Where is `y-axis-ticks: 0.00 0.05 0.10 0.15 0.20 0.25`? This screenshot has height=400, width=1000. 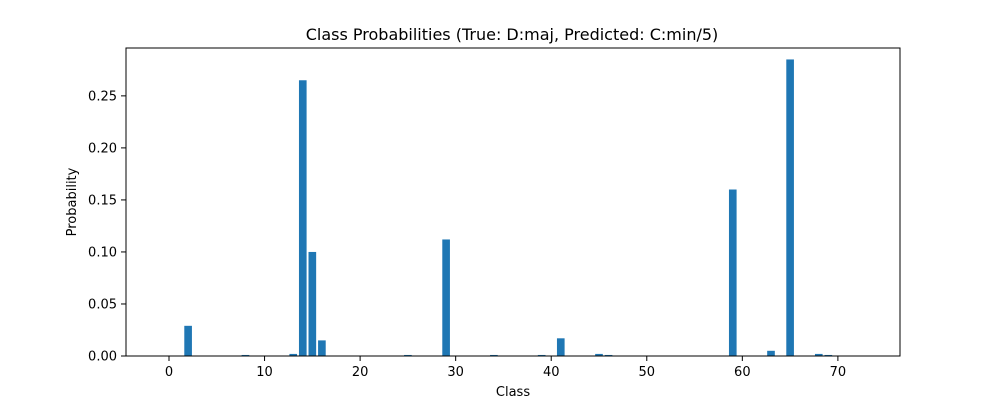 y-axis-ticks: 0.00 0.05 0.10 0.15 0.20 0.25 is located at coordinates (107, 227).